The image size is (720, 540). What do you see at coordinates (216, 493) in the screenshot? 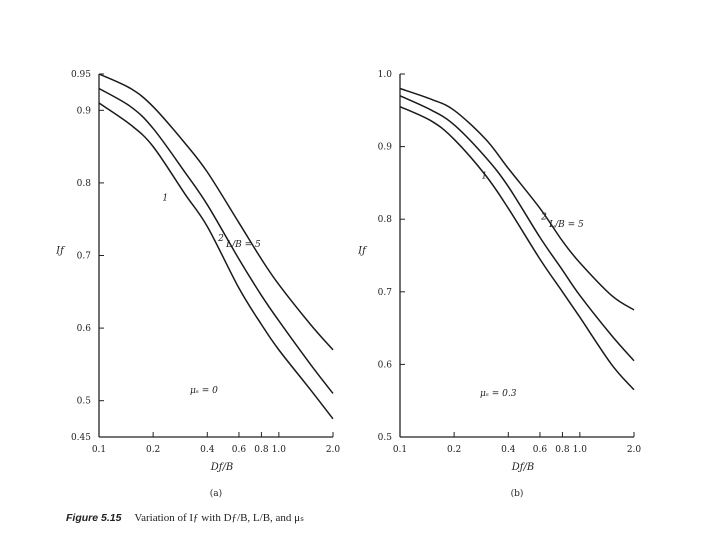
I see `panel-label: (a)` at bounding box center [216, 493].